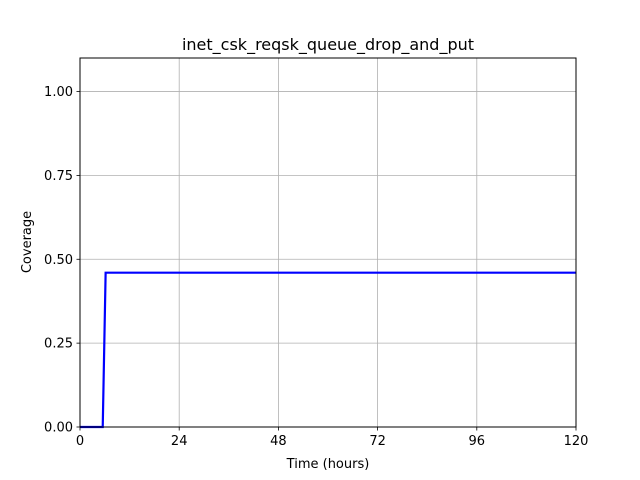  I want to click on y-tick-label: 0.00, so click(58, 428).